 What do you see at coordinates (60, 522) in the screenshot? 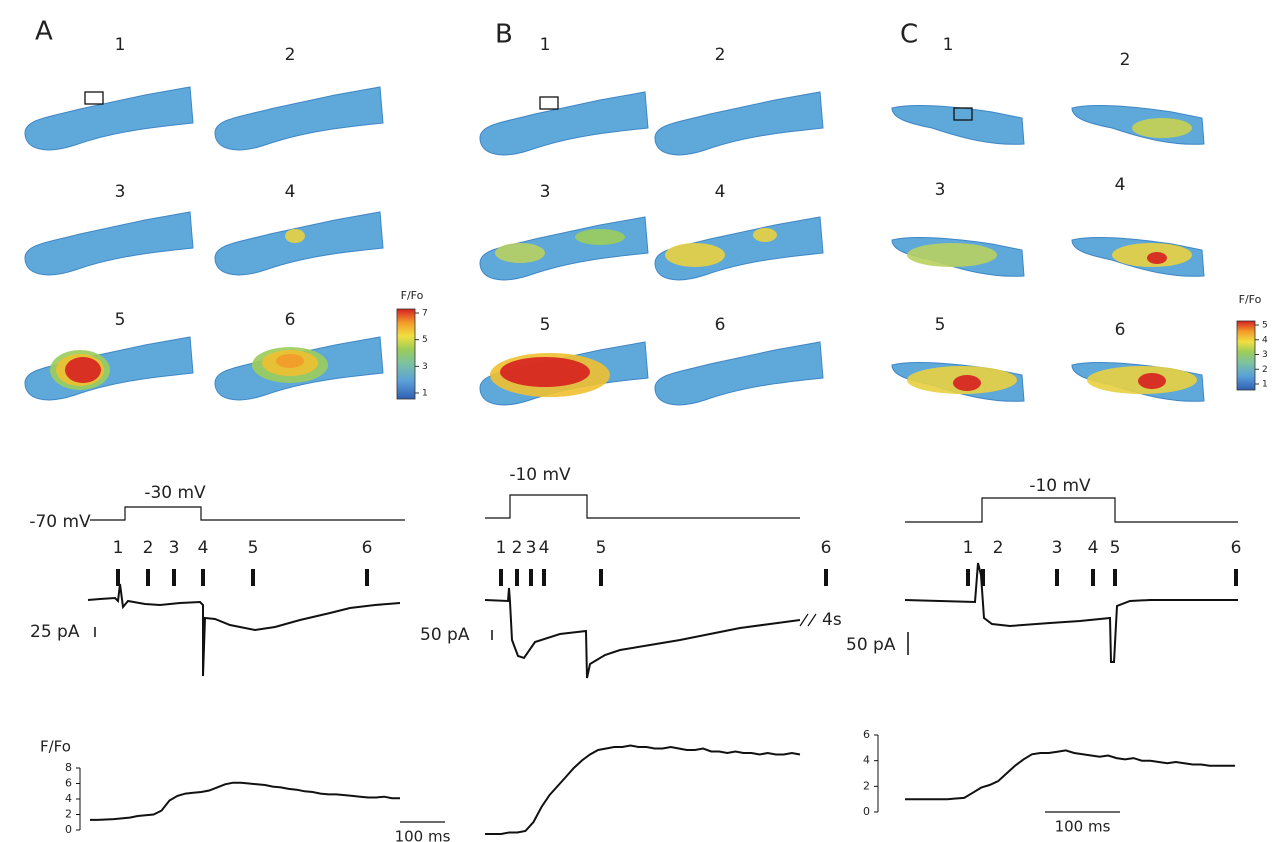
I see `holding-potential: -70 mV` at bounding box center [60, 522].